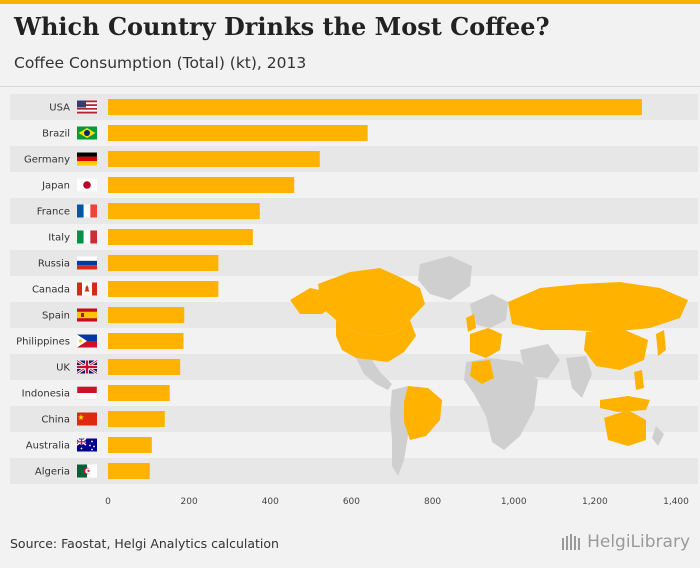  I want to click on map-china, so click(616, 349).